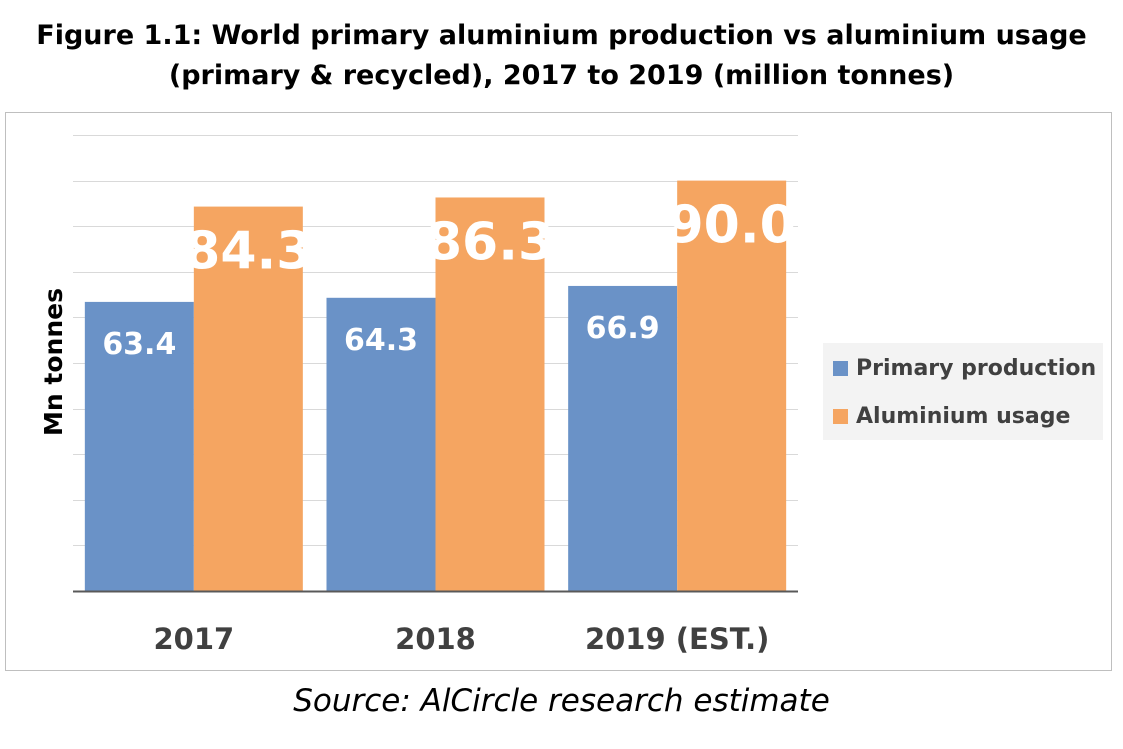 This screenshot has width=1123, height=749. Describe the element at coordinates (963, 416) in the screenshot. I see `legend-label-aluminium-usage: Aluminium usage` at that location.